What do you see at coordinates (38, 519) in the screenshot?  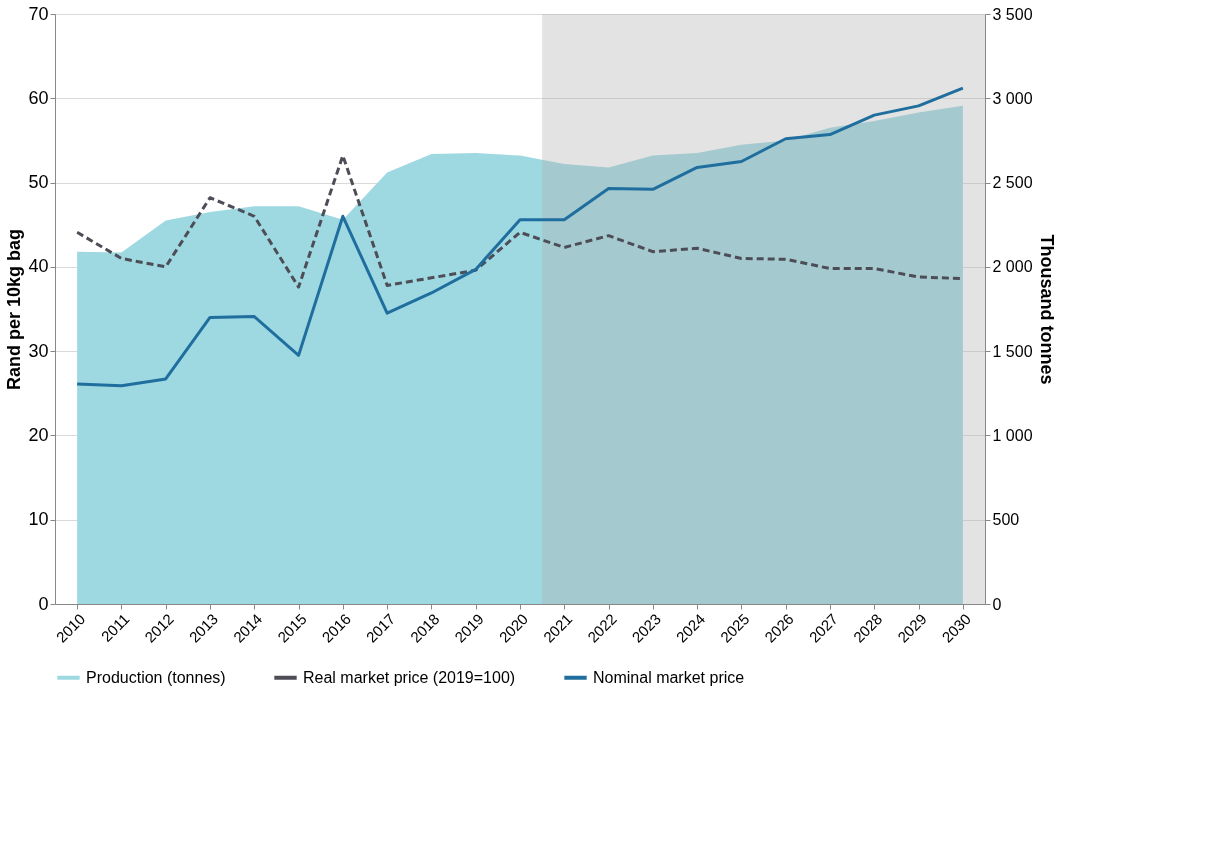 I see `y-tick-label: 10` at bounding box center [38, 519].